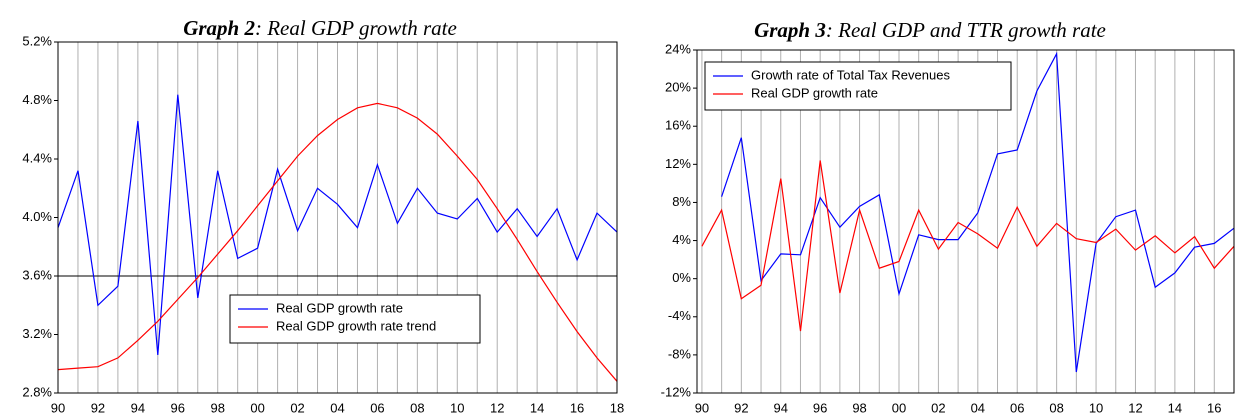 The image size is (1236, 419). I want to click on y-tick-label: 8%, so click(681, 201).